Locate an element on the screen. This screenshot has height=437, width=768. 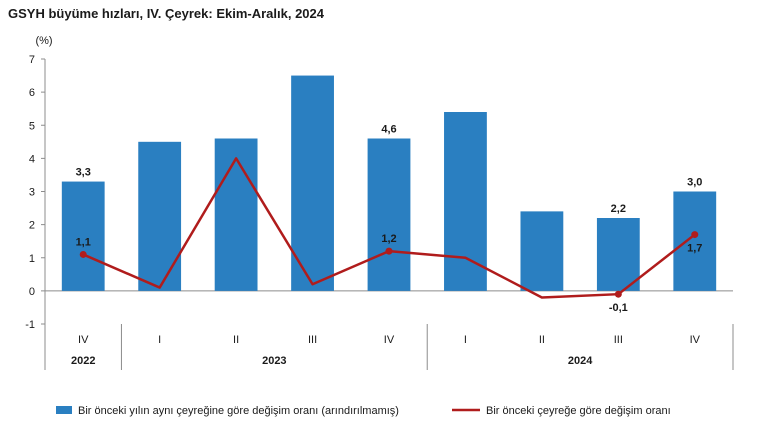
y-axis-unit-label: (%) is located at coordinates (43, 41).